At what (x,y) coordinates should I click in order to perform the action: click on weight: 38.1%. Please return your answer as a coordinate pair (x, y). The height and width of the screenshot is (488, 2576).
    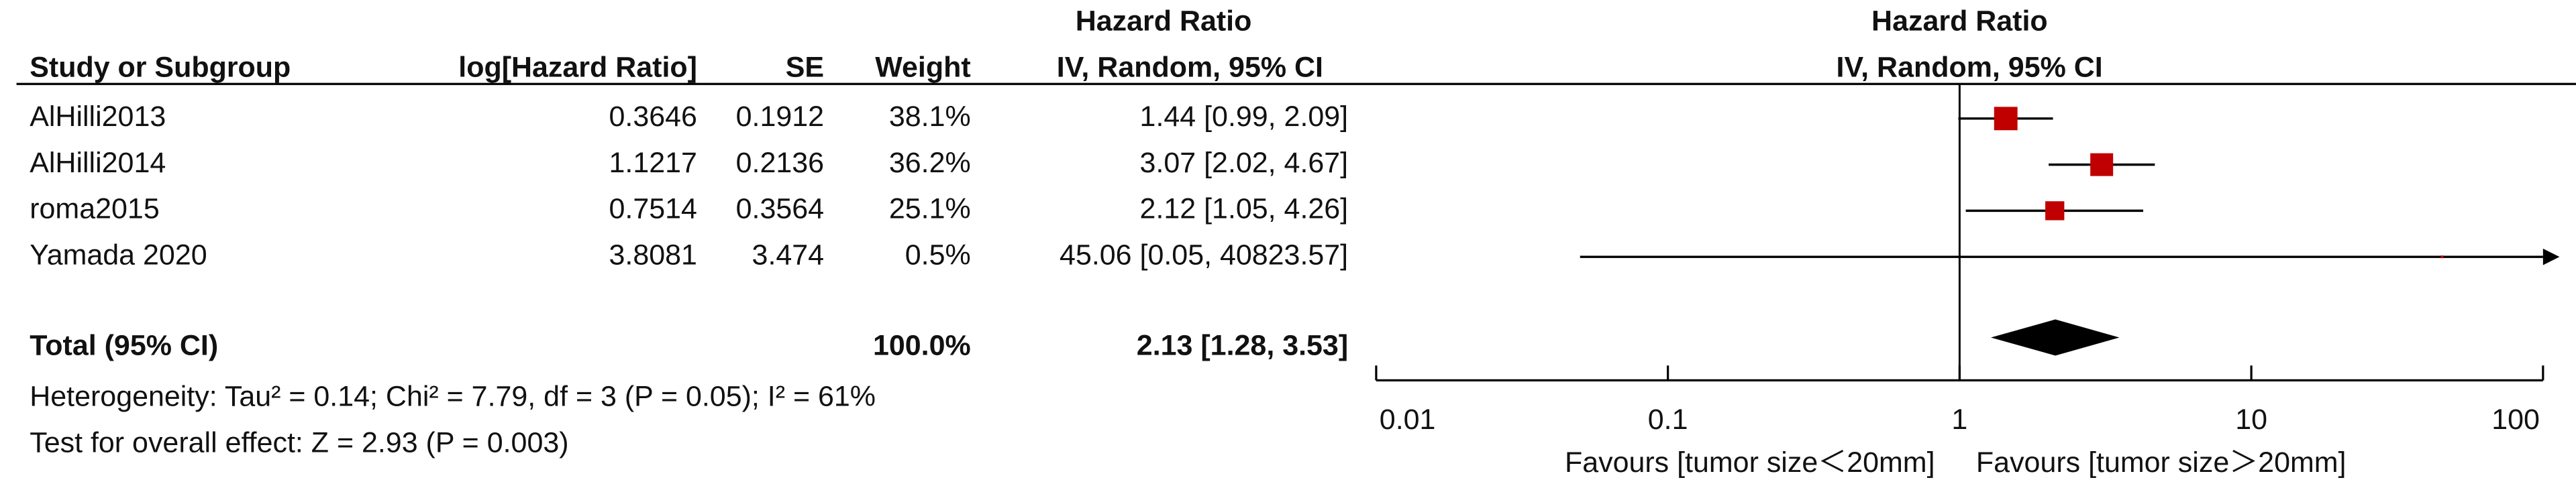
    Looking at the image, I should click on (930, 117).